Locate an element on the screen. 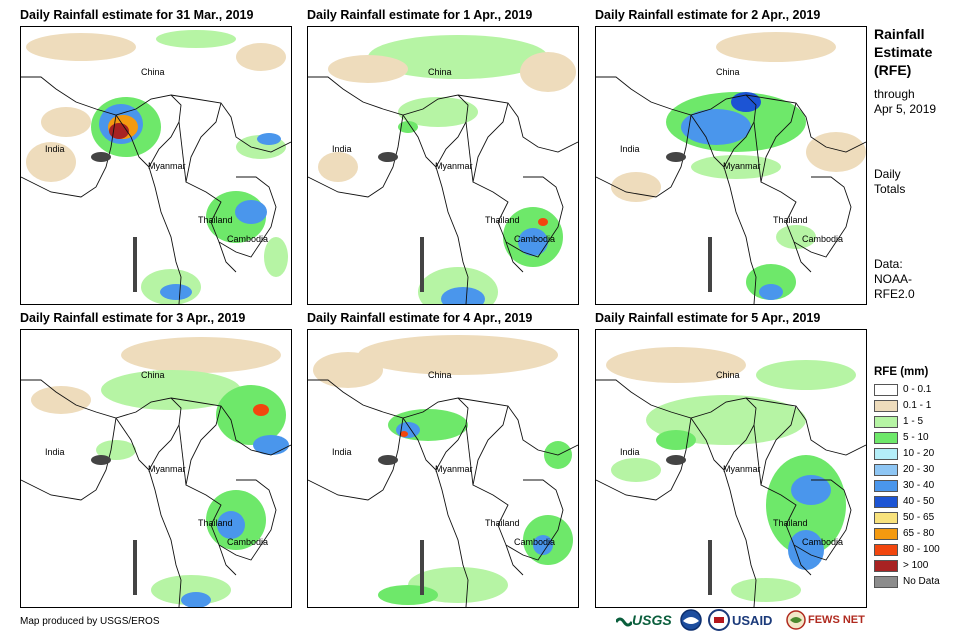 Image resolution: width=967 pixels, height=639 pixels. legend-title: RFE (mm) is located at coordinates (901, 372).